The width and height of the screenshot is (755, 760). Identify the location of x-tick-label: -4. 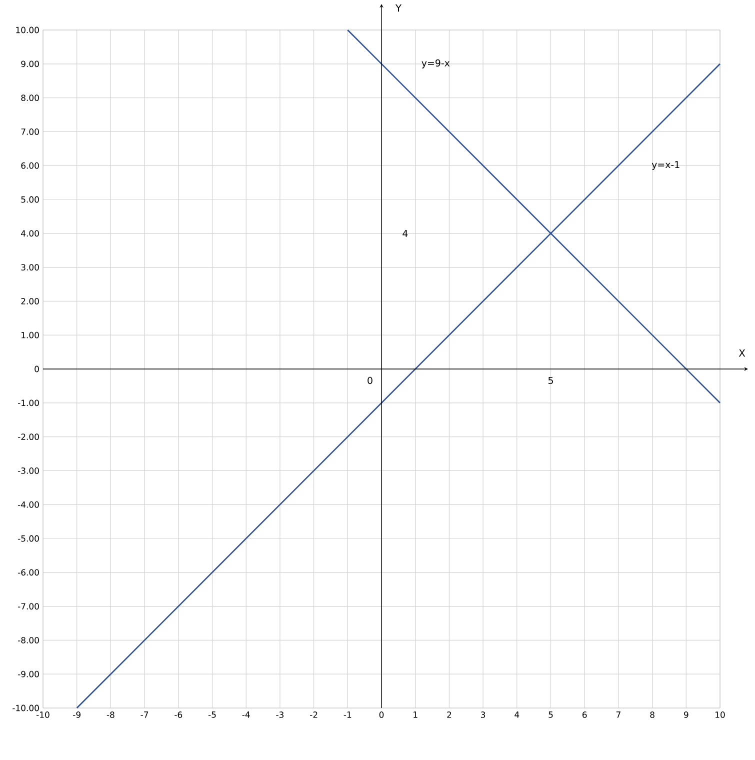
(246, 715).